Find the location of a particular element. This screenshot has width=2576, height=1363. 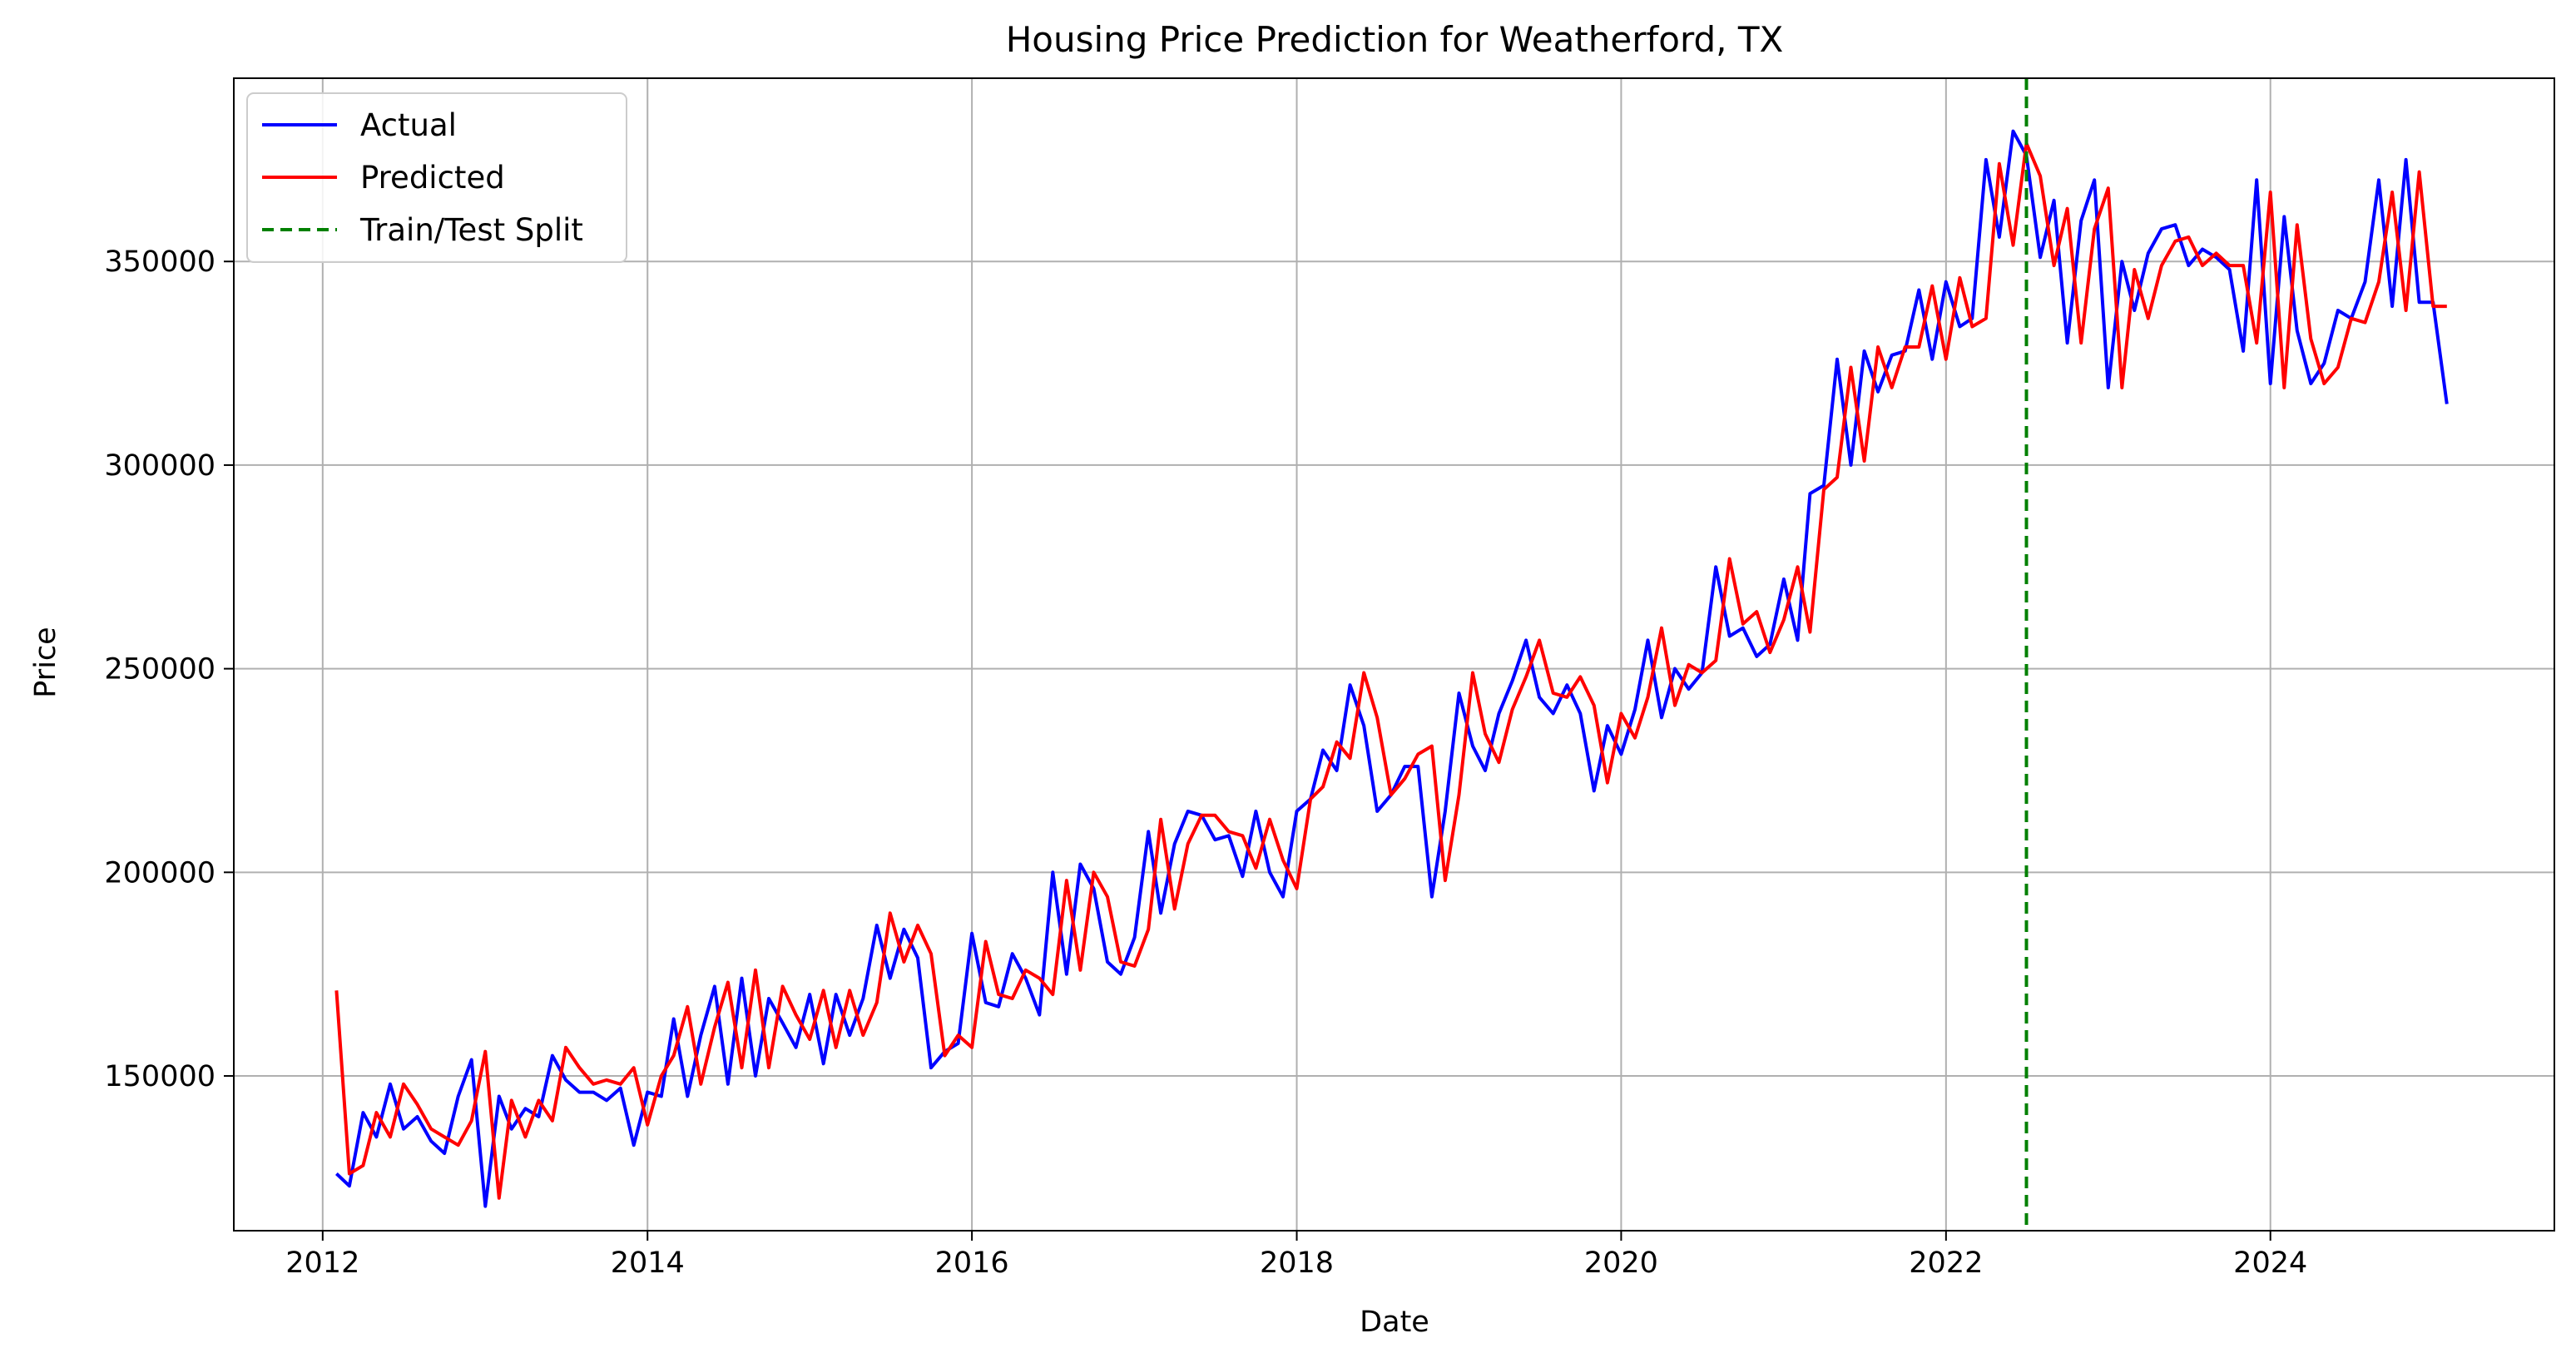

x-tick-label: 2024 is located at coordinates (2270, 1263).